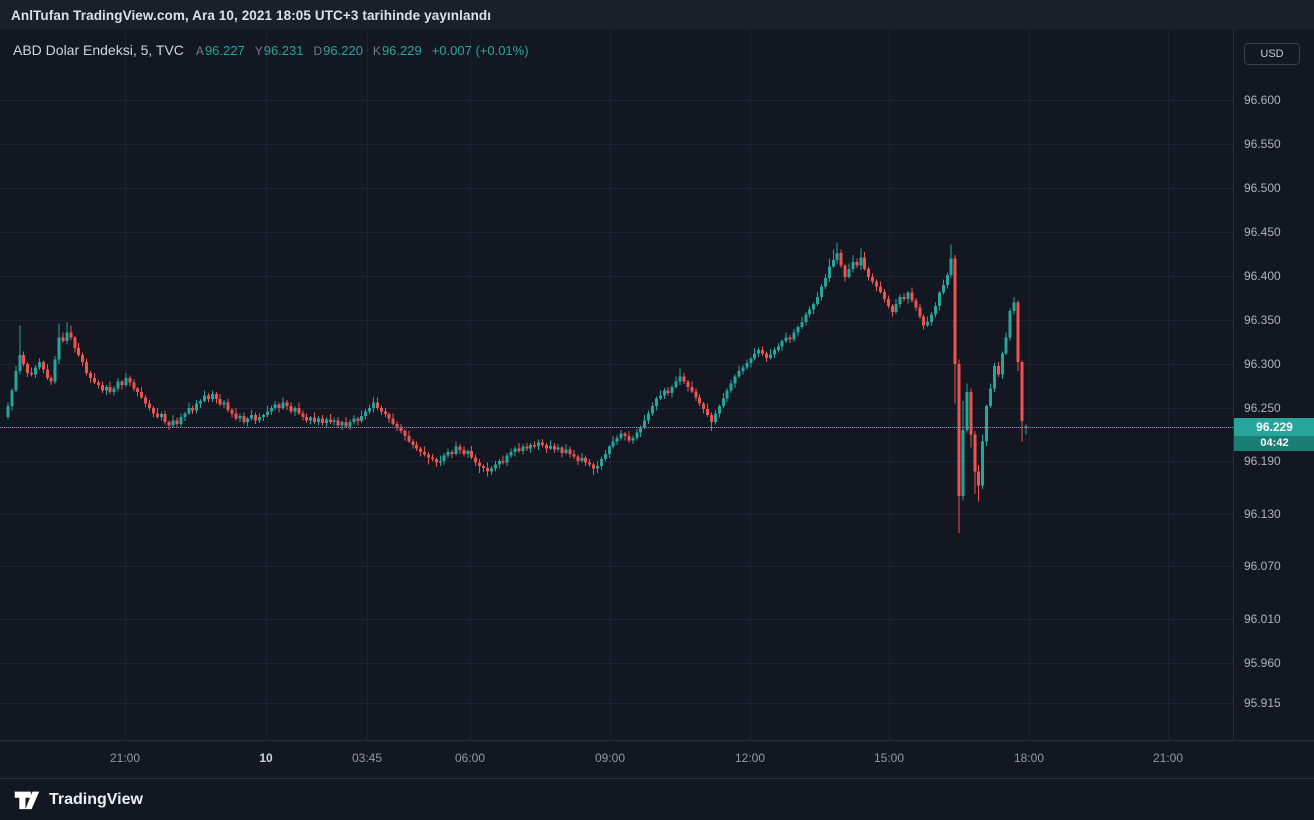 The image size is (1314, 820). I want to click on time-axis-label: 09:00, so click(610, 758).